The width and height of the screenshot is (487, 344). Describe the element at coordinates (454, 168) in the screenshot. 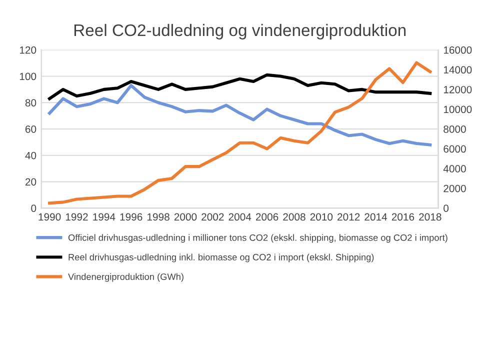

I see `y2-tick-label: 4000` at that location.